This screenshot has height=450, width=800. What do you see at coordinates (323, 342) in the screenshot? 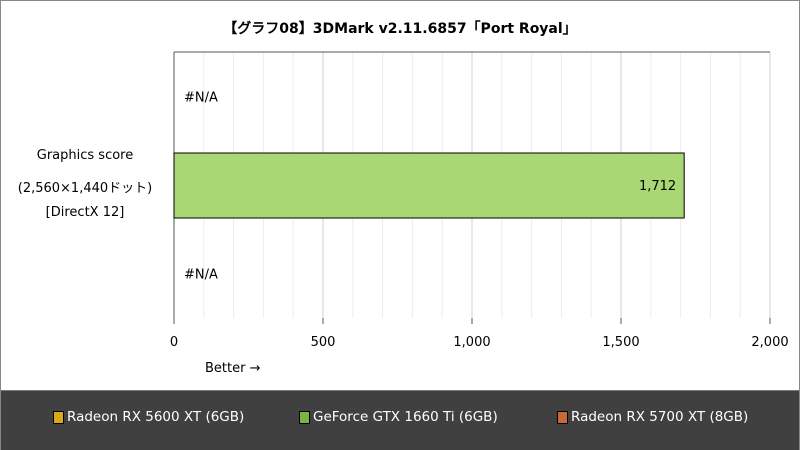
I see `x-tick-label: 500` at bounding box center [323, 342].